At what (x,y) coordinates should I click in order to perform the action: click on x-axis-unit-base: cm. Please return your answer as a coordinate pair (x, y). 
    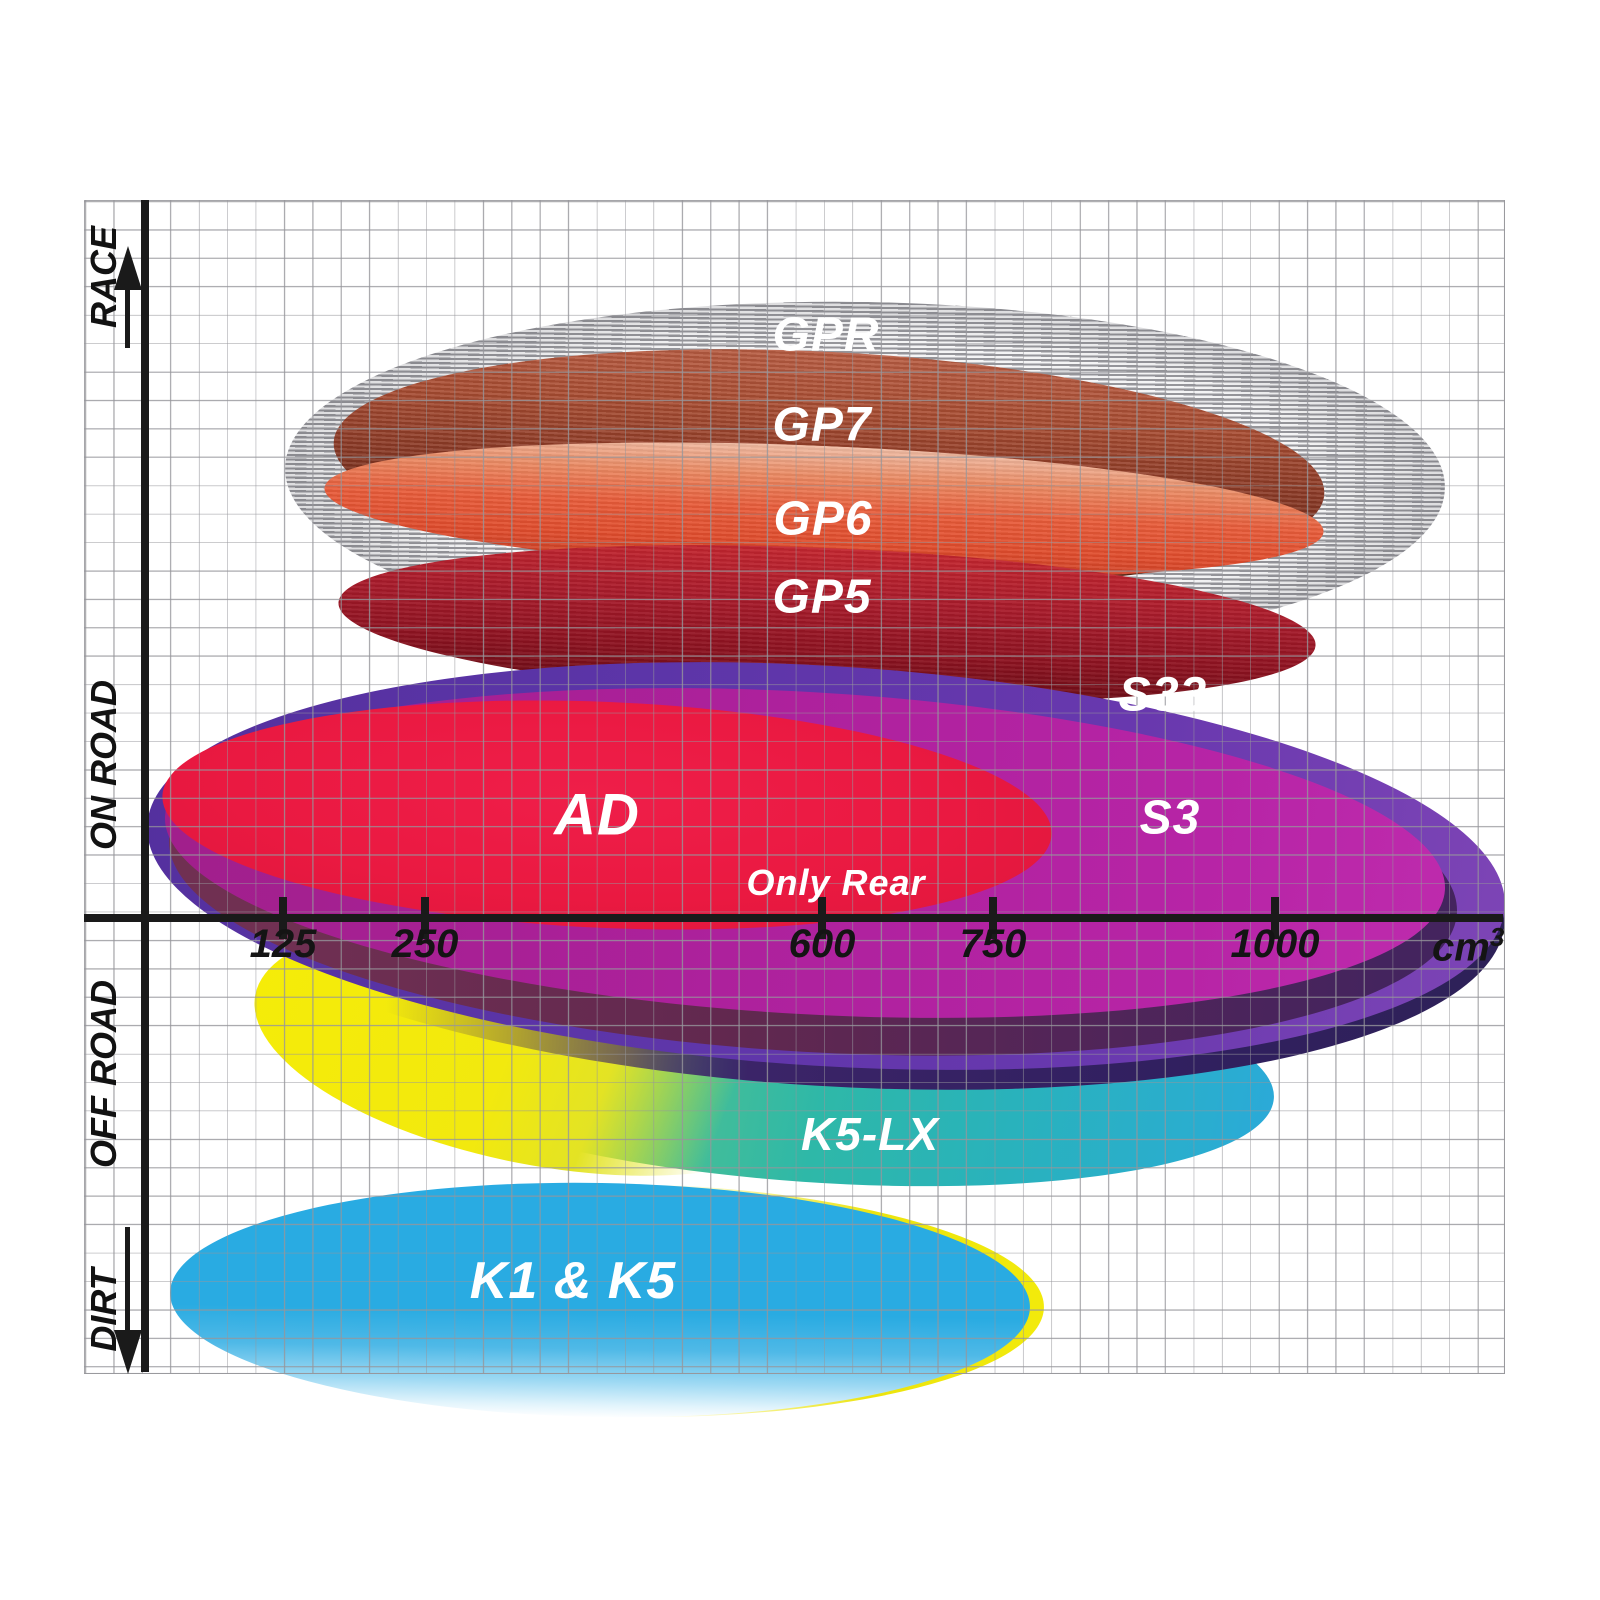
    Looking at the image, I should click on (1461, 947).